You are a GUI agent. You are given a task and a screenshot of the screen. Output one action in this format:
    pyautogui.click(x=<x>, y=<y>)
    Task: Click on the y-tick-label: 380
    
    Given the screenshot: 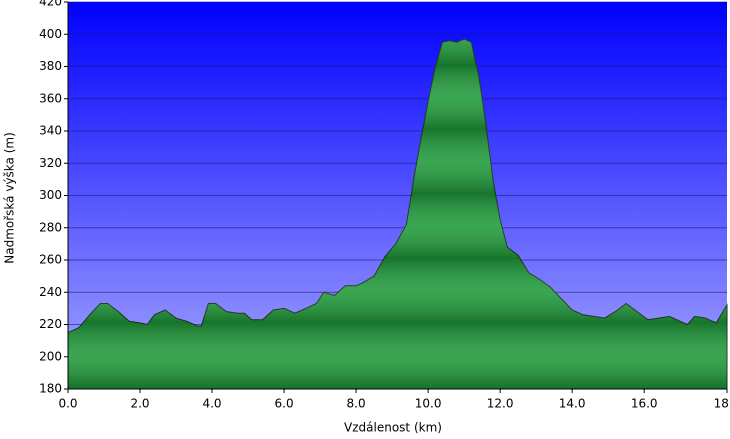 What is the action you would take?
    pyautogui.click(x=50, y=66)
    